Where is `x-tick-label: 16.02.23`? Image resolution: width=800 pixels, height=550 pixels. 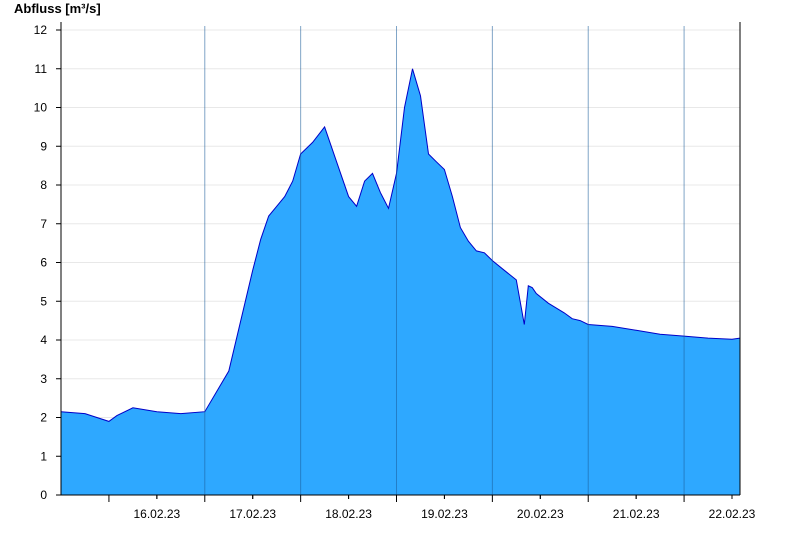 x-tick-label: 16.02.23 is located at coordinates (156, 514).